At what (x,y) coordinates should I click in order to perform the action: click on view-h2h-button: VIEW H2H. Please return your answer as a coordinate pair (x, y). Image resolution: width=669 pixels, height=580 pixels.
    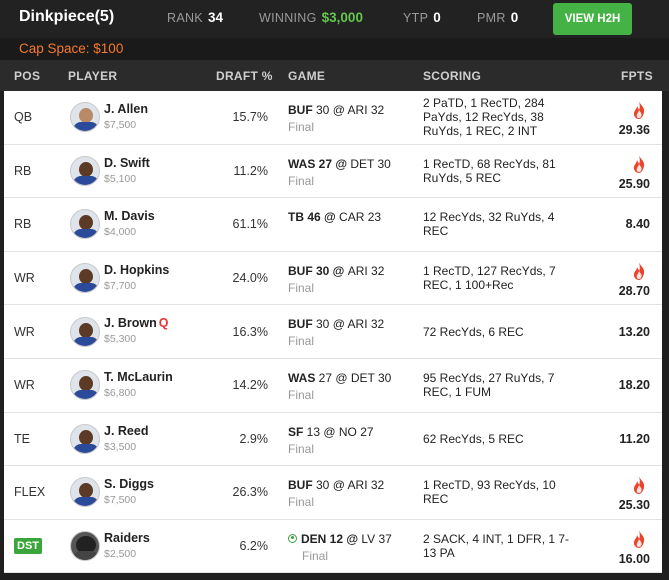
    Looking at the image, I should click on (592, 19).